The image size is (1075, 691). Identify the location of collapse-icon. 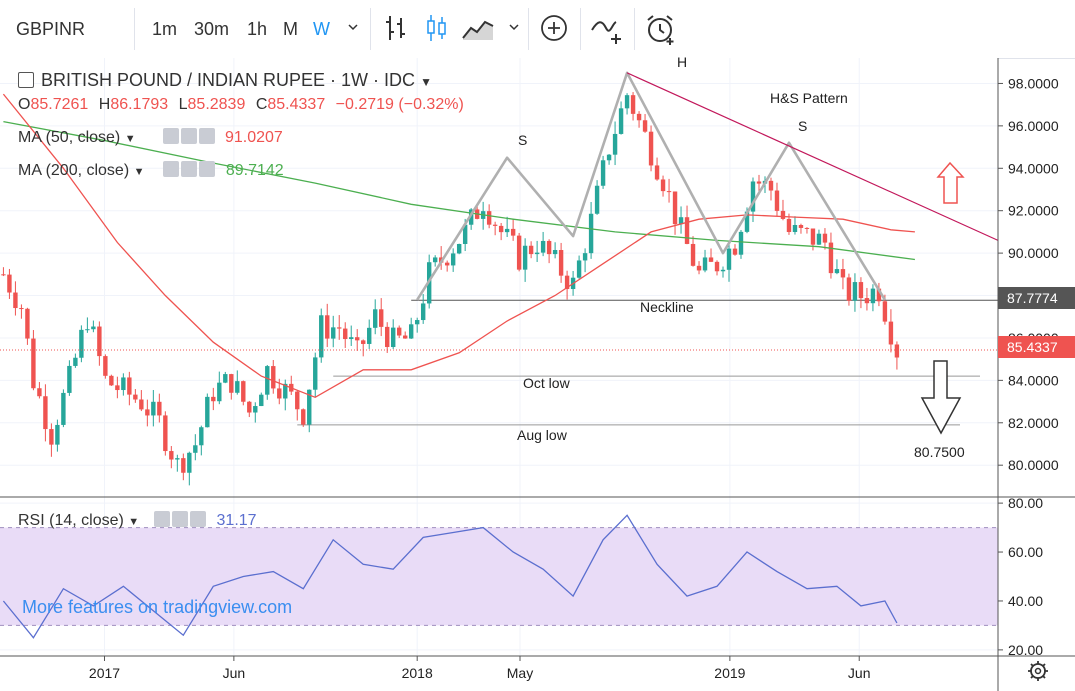
(26, 80).